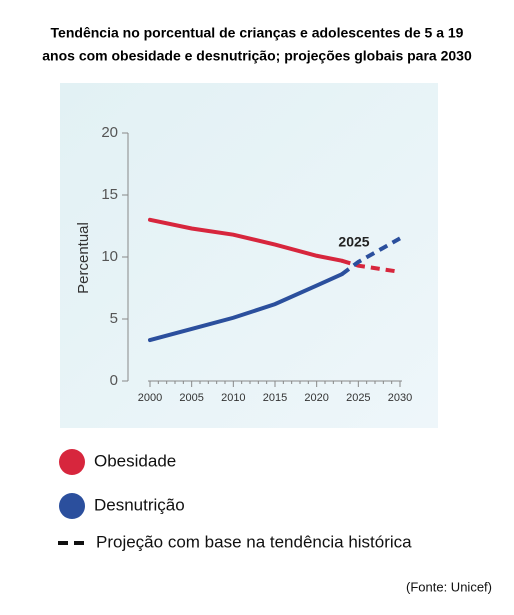 Image resolution: width=514 pixels, height=615 pixels. I want to click on y-tick-label: 0, so click(114, 380).